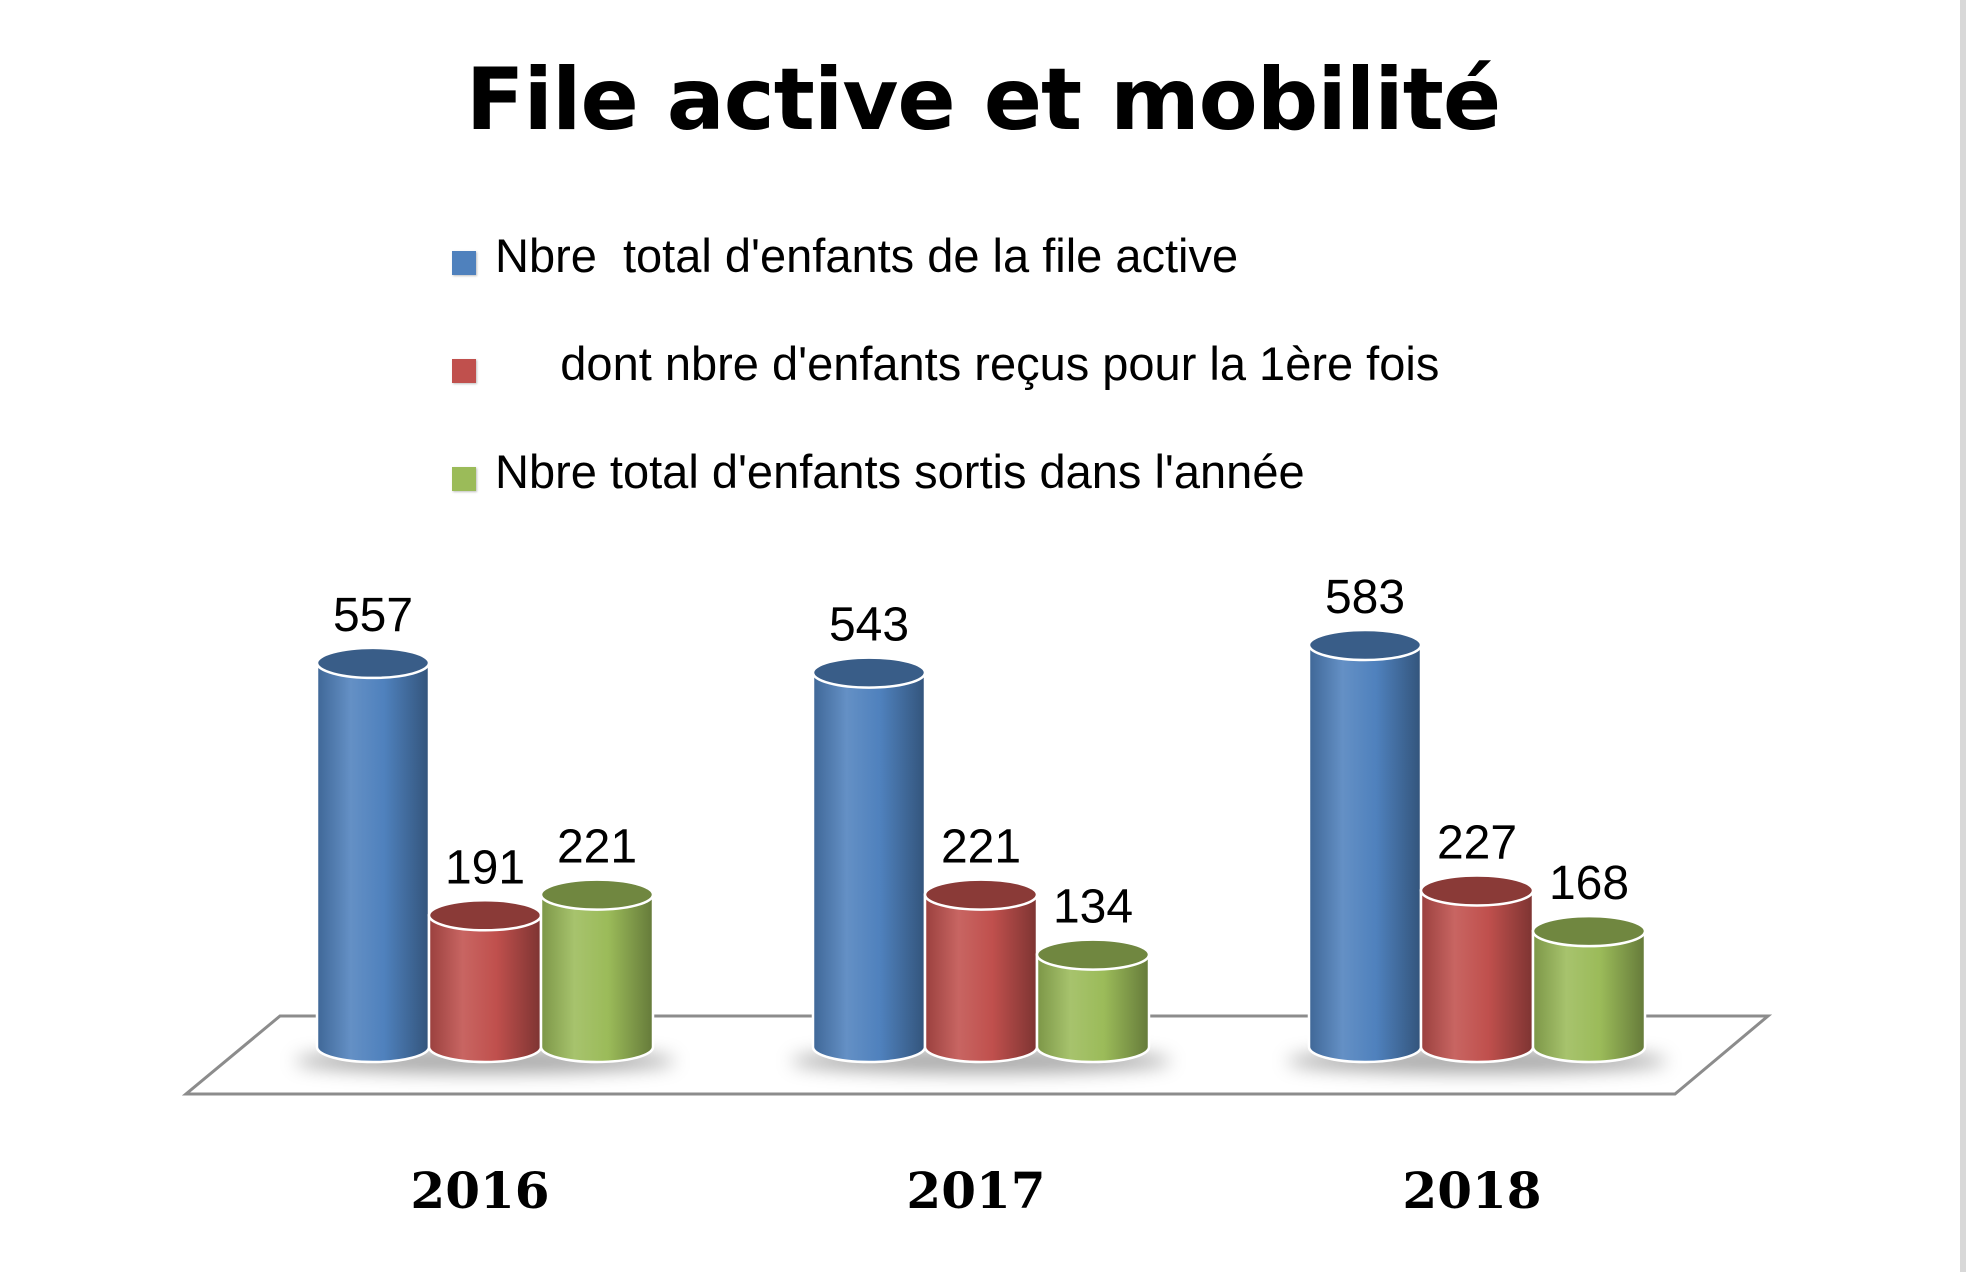 This screenshot has height=1272, width=1966. I want to click on x-axis: 2016 2017 2018, so click(975, 1190).